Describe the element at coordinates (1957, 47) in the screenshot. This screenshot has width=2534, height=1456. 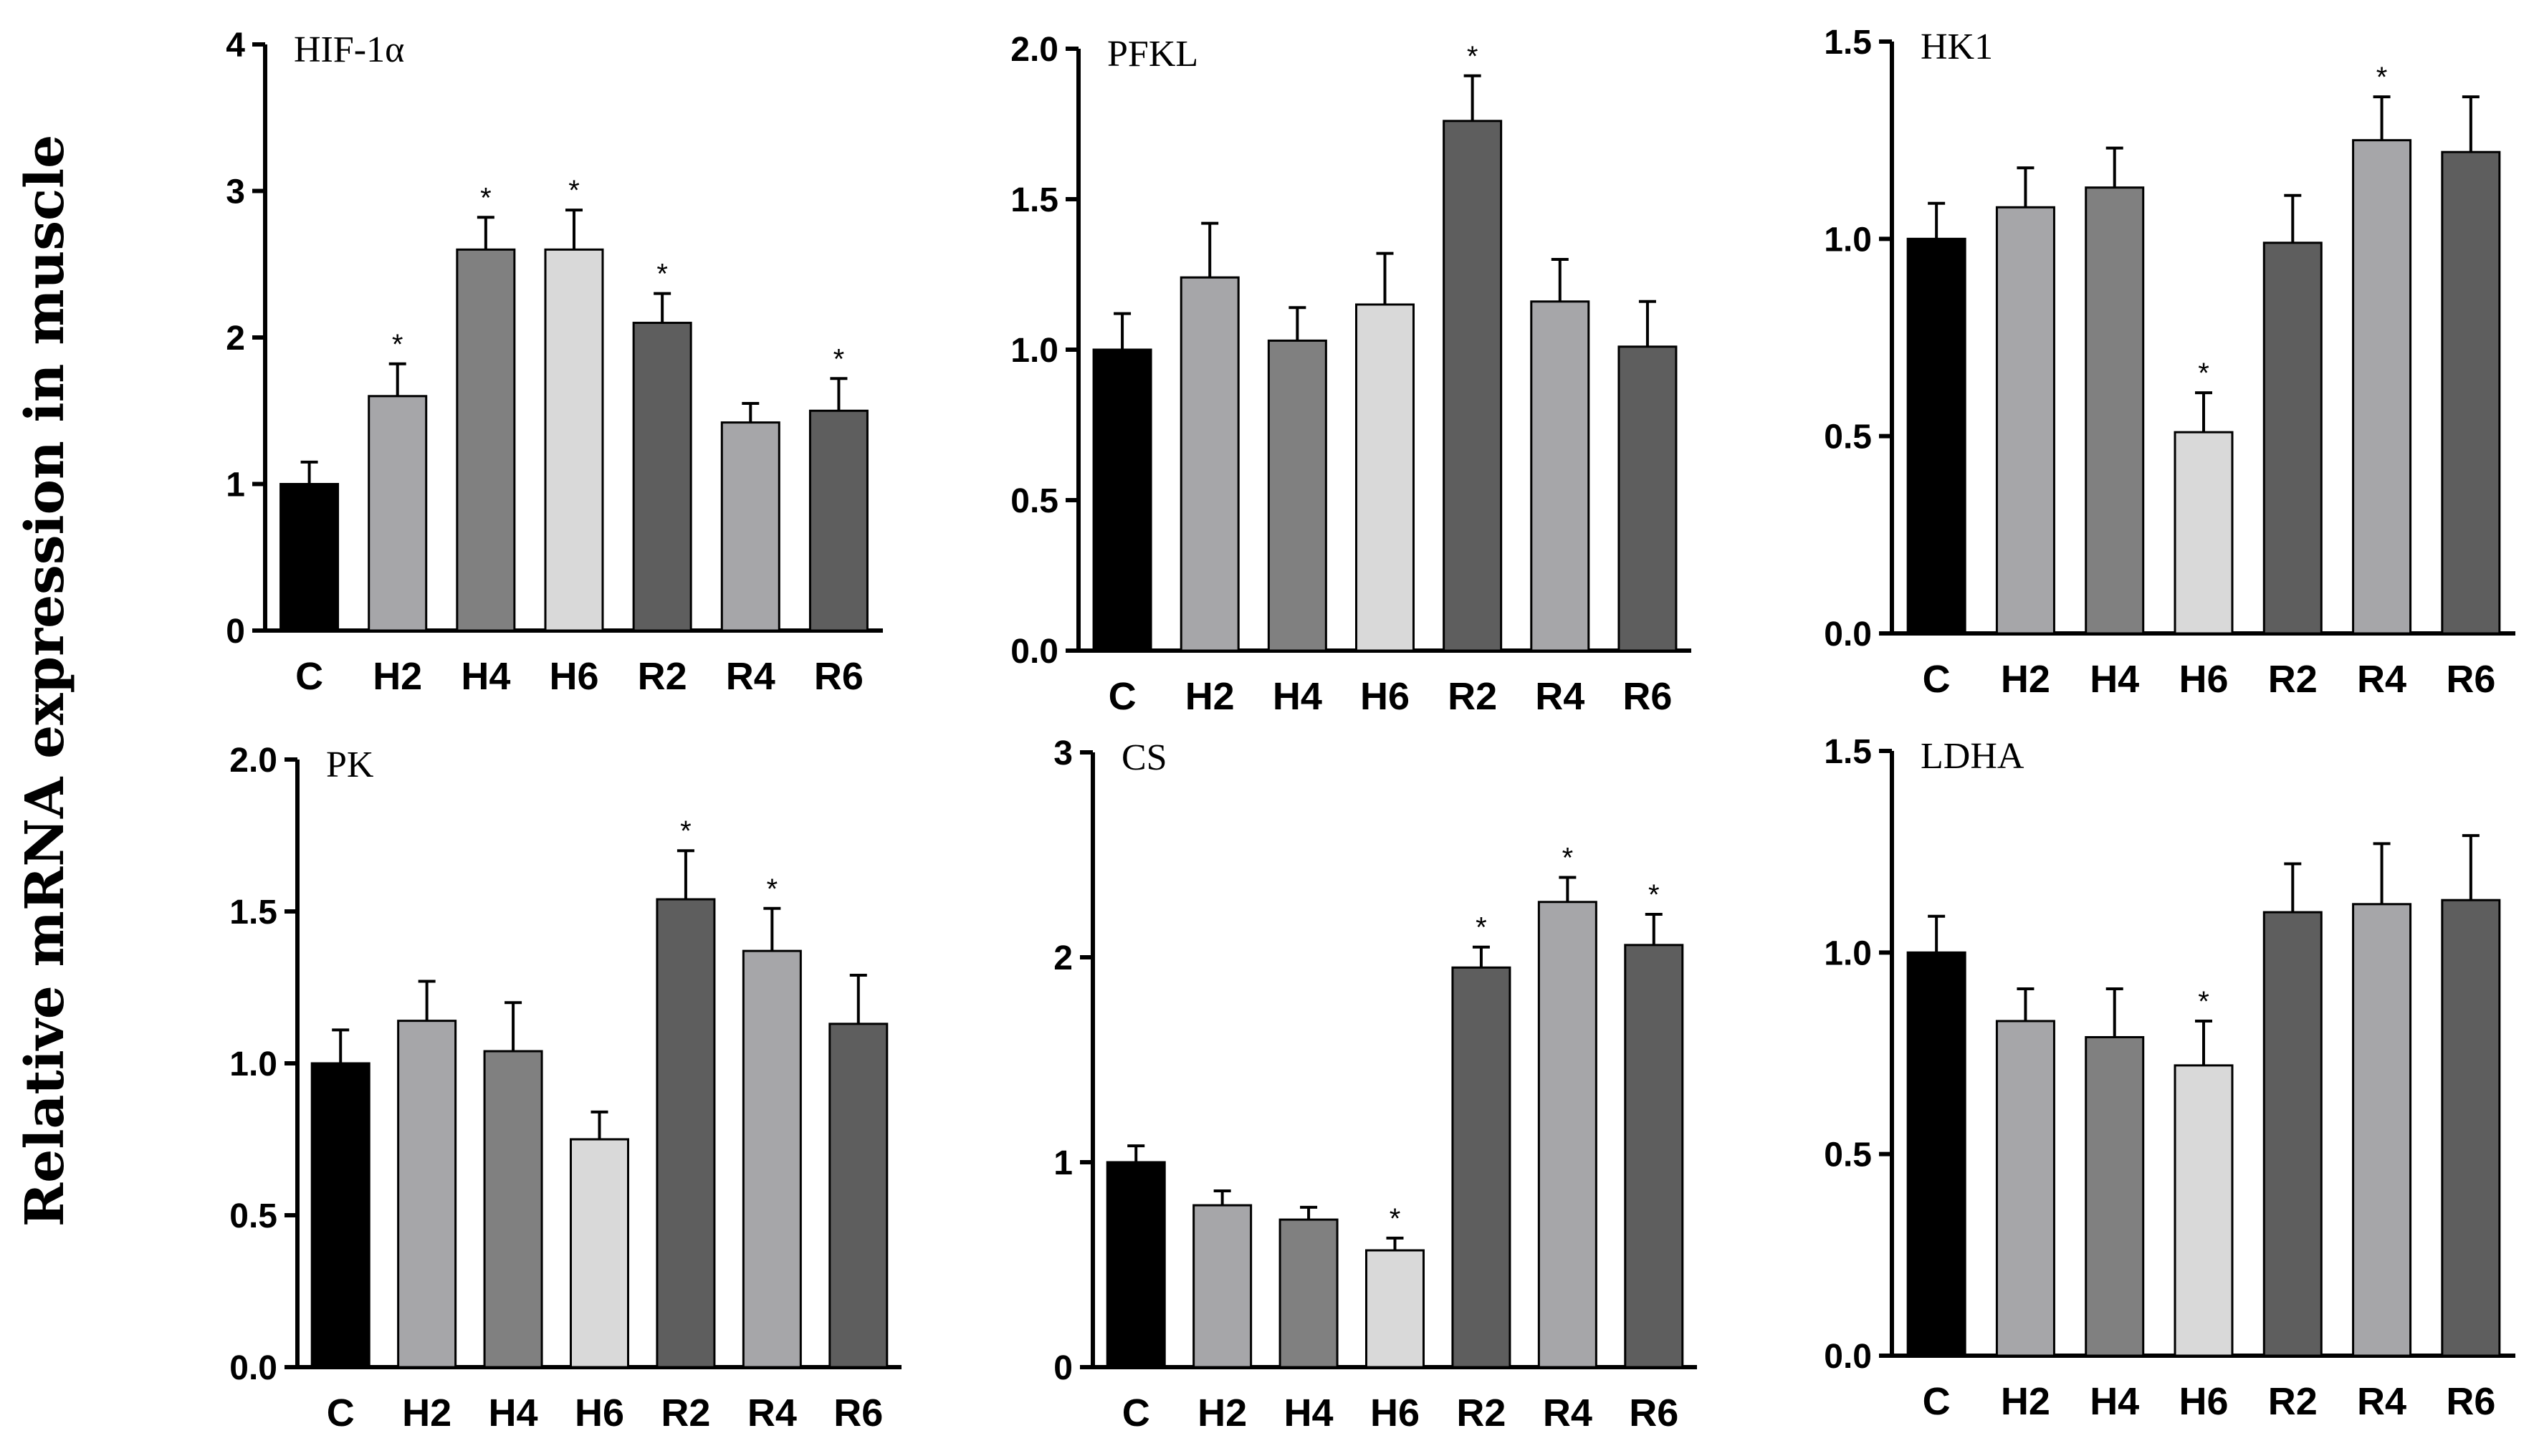
I see `panel-title: HK1` at that location.